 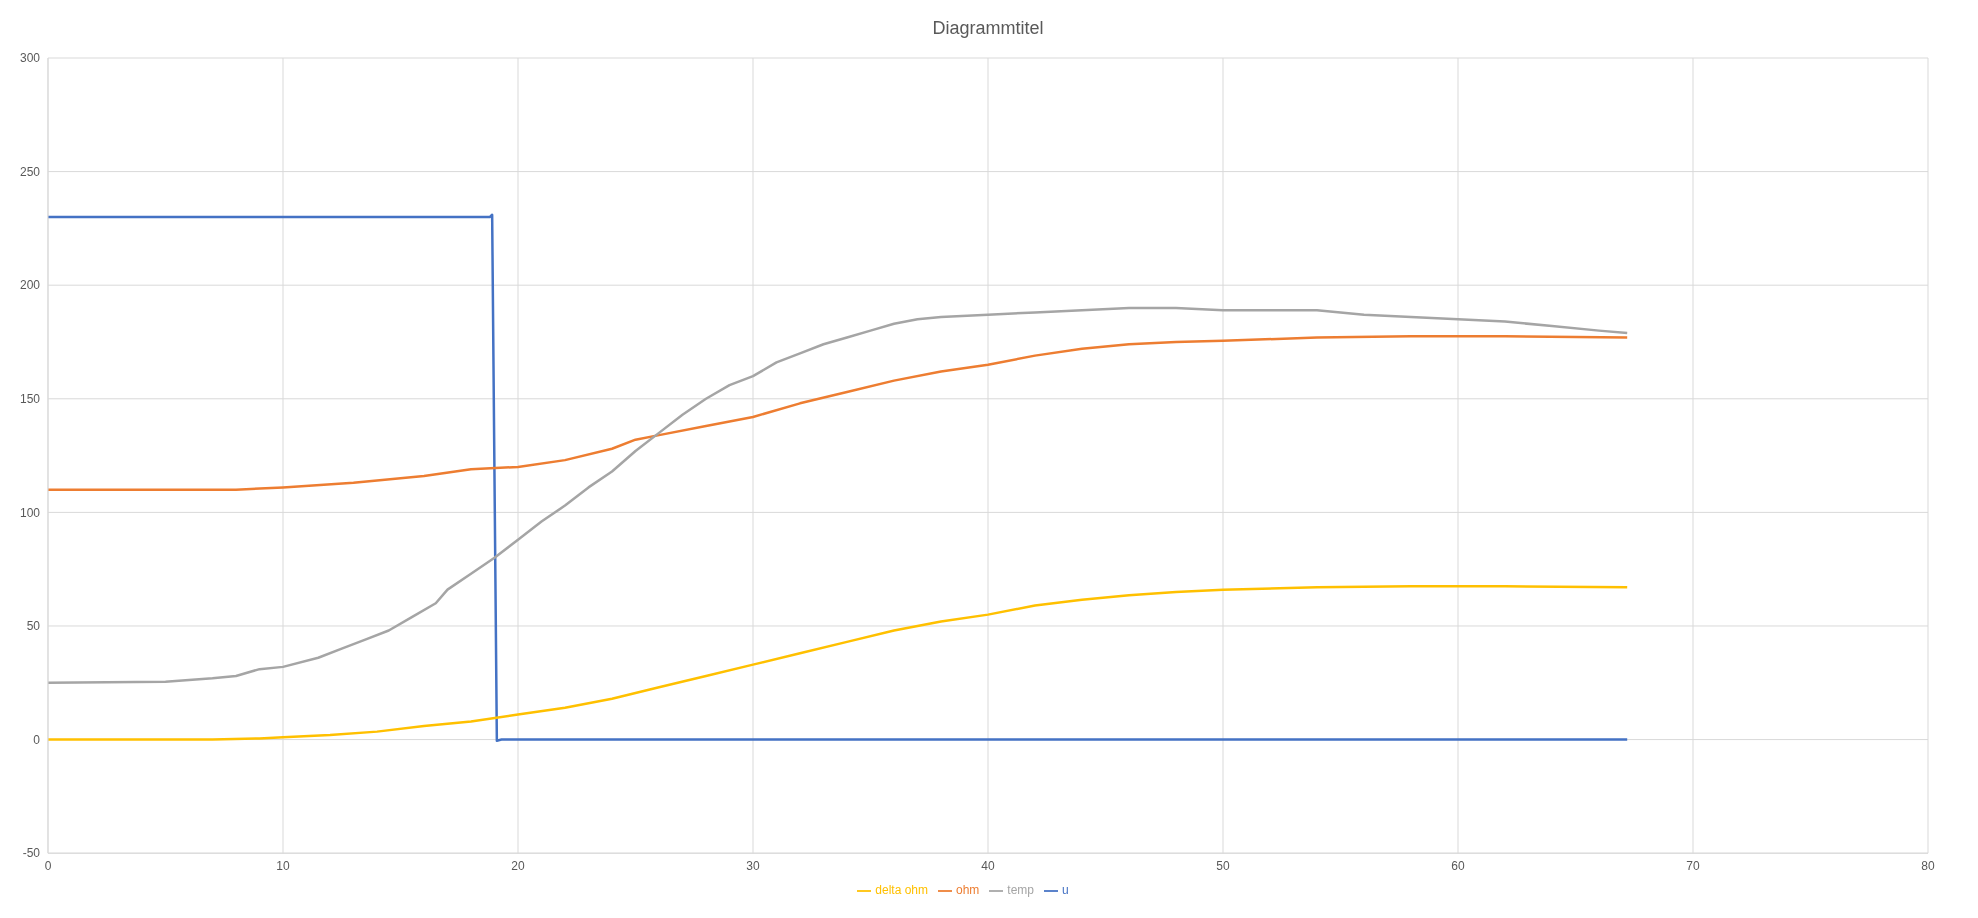 What do you see at coordinates (967, 890) in the screenshot?
I see `legend-label: ohm` at bounding box center [967, 890].